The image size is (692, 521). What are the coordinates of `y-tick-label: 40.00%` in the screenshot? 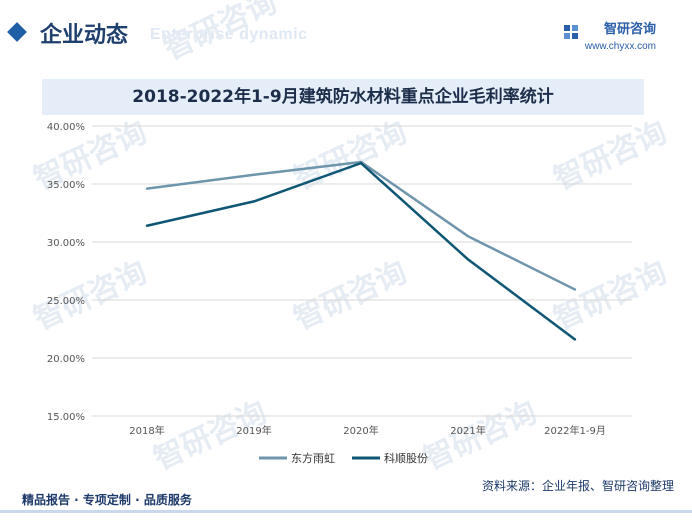 It's located at (66, 127).